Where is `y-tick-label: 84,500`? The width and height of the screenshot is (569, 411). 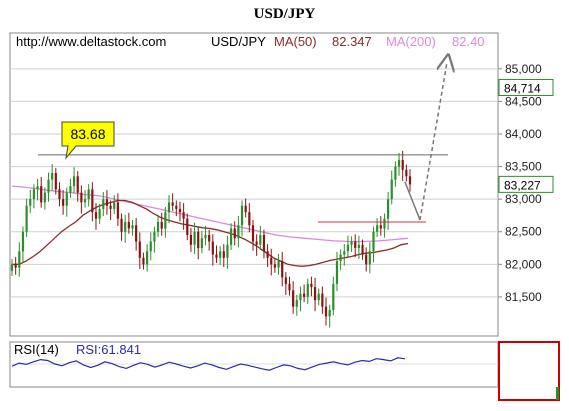
y-tick-label: 84,500 is located at coordinates (523, 101).